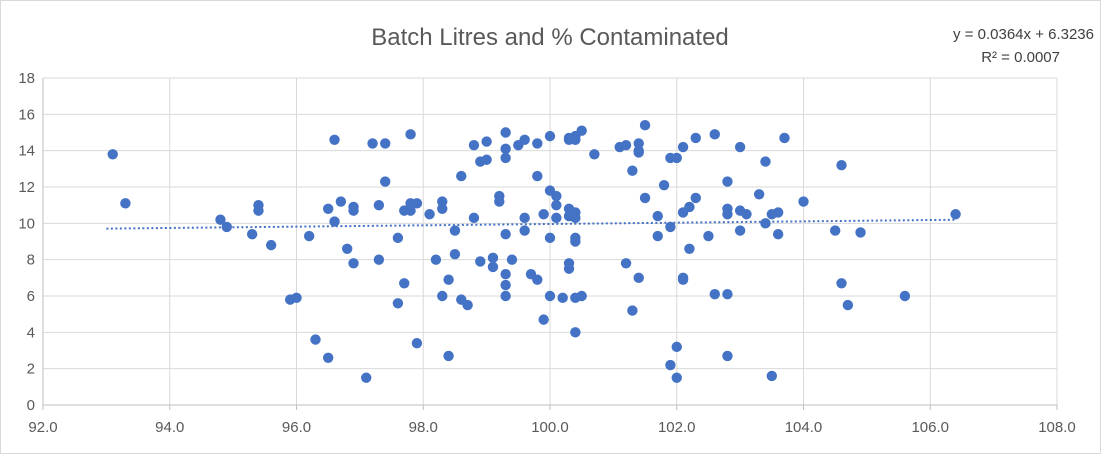 The width and height of the screenshot is (1101, 454). What do you see at coordinates (26, 114) in the screenshot?
I see `y-tick-label: 16` at bounding box center [26, 114].